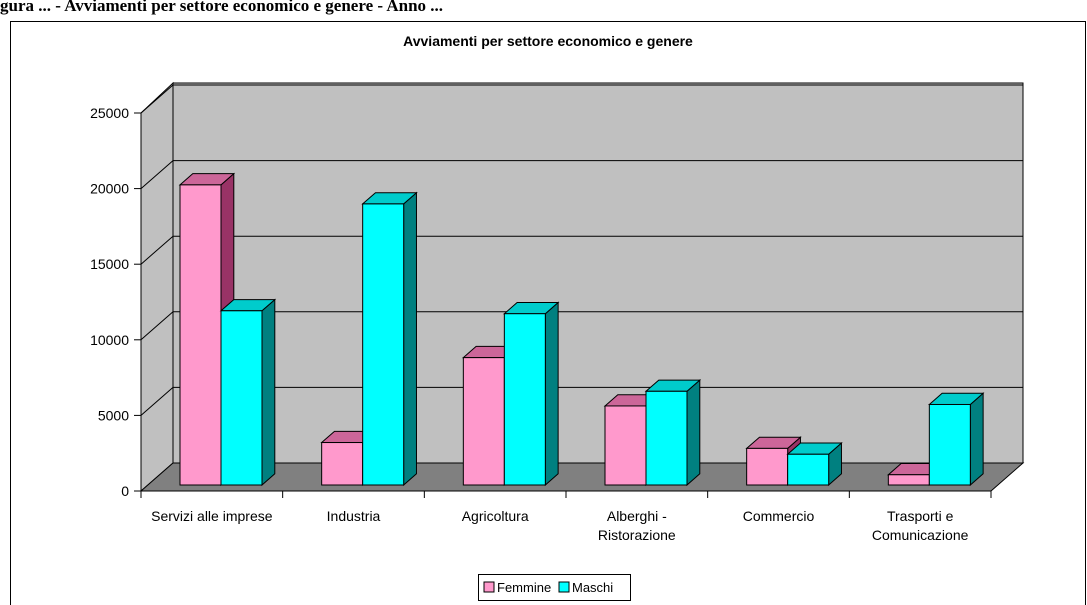 This screenshot has height=605, width=1087. What do you see at coordinates (109, 340) in the screenshot?
I see `y-tick-label: 10000` at bounding box center [109, 340].